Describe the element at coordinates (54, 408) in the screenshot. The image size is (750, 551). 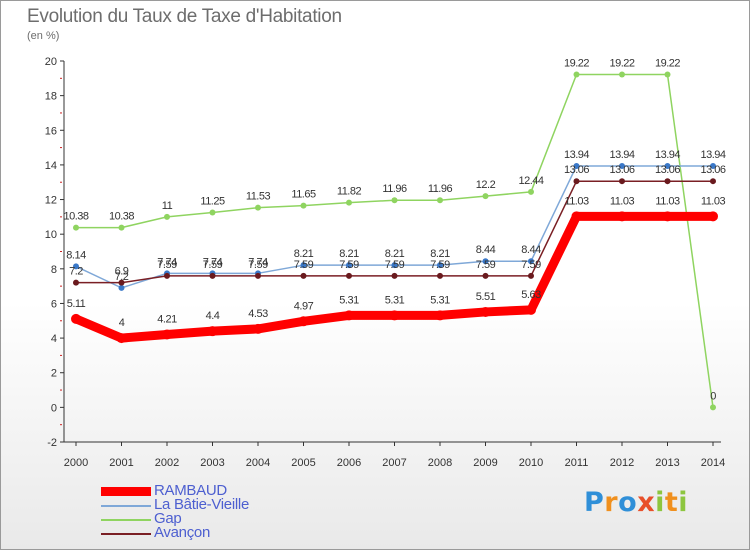
I see `y-tick-label: 0` at that location.